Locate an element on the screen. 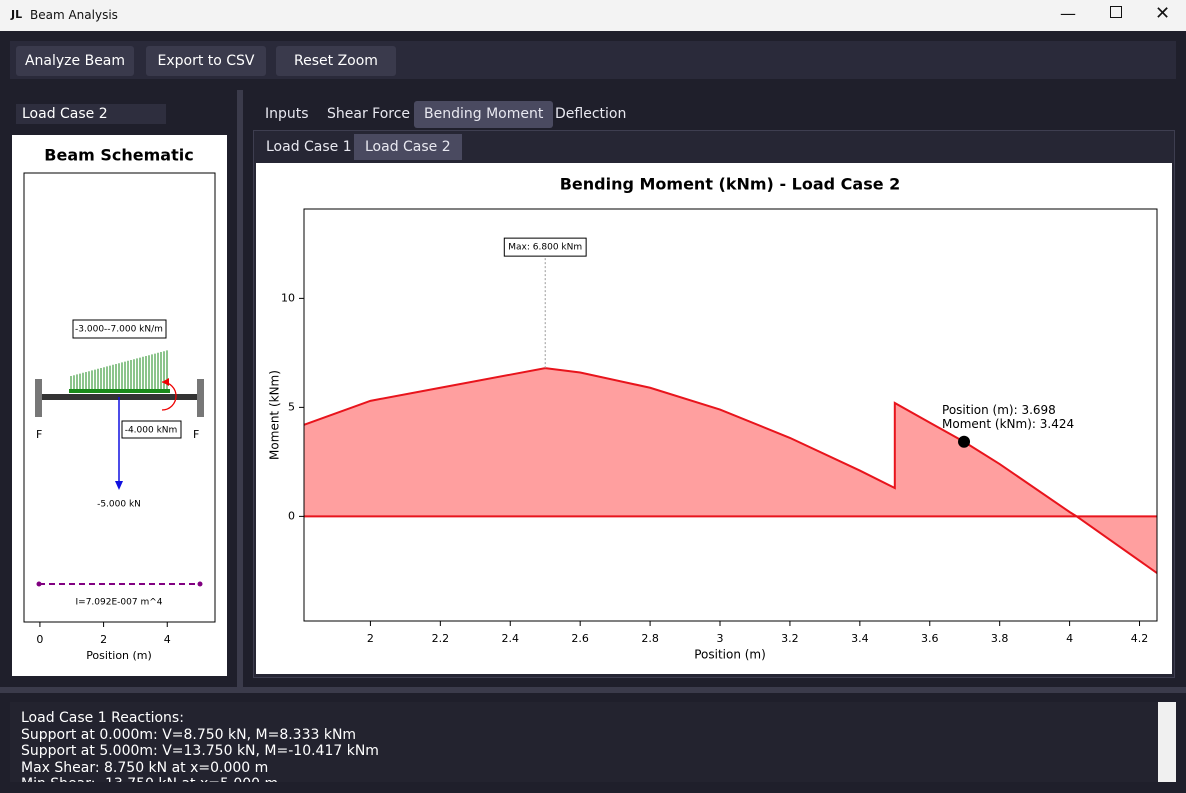  marker-label: Moment (kNm): 3.424 is located at coordinates (1008, 424).